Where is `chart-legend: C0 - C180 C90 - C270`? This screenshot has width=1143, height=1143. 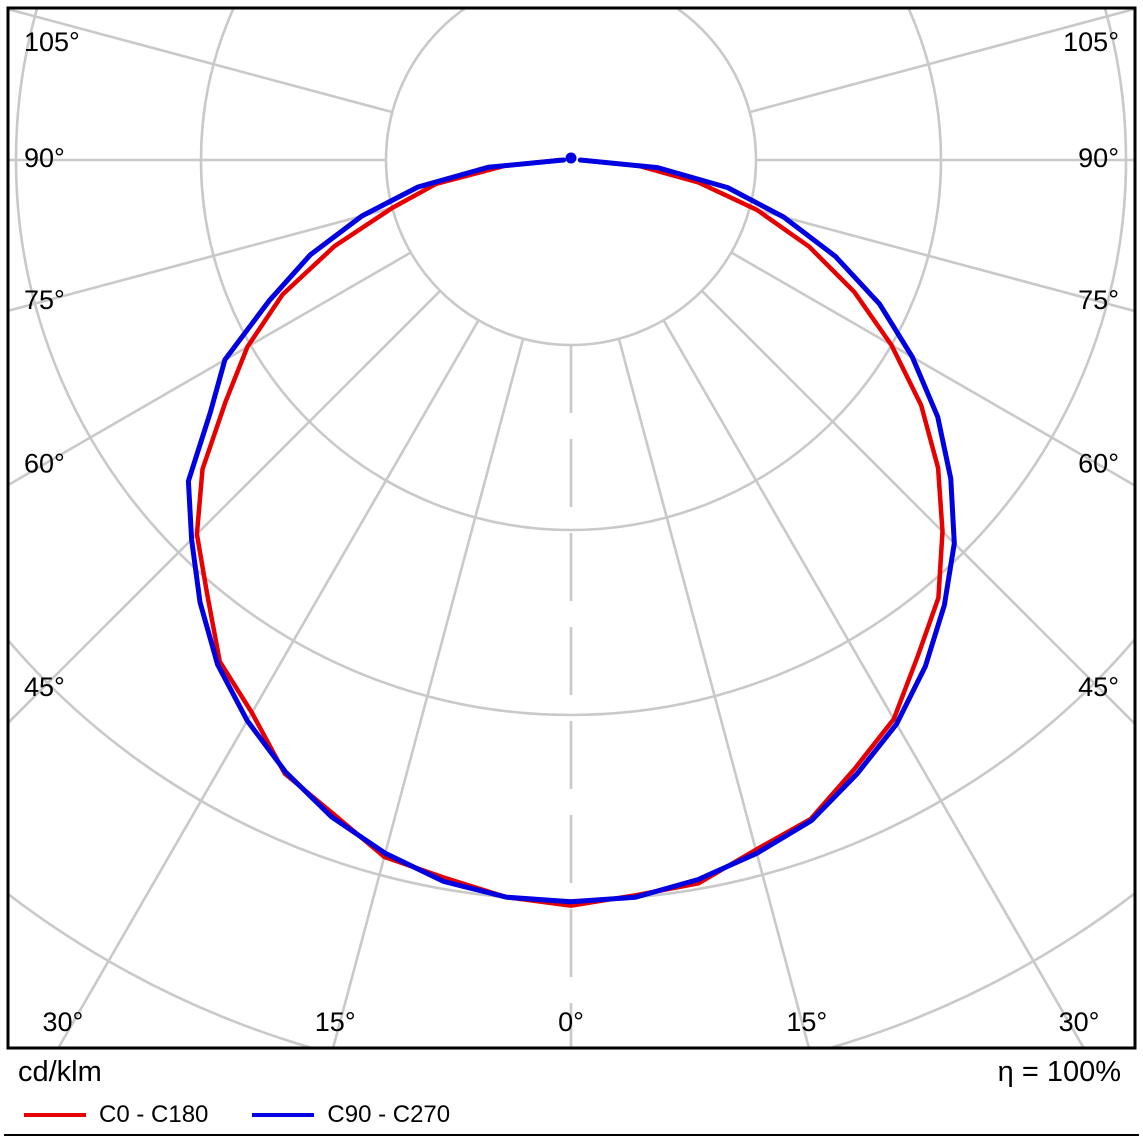 chart-legend: C0 - C180 C90 - C270 is located at coordinates (237, 1115).